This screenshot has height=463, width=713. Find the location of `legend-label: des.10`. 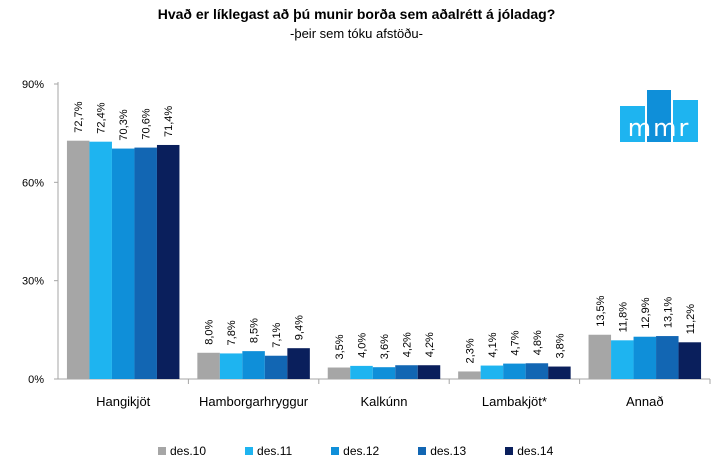

legend-label: des.10 is located at coordinates (188, 451).